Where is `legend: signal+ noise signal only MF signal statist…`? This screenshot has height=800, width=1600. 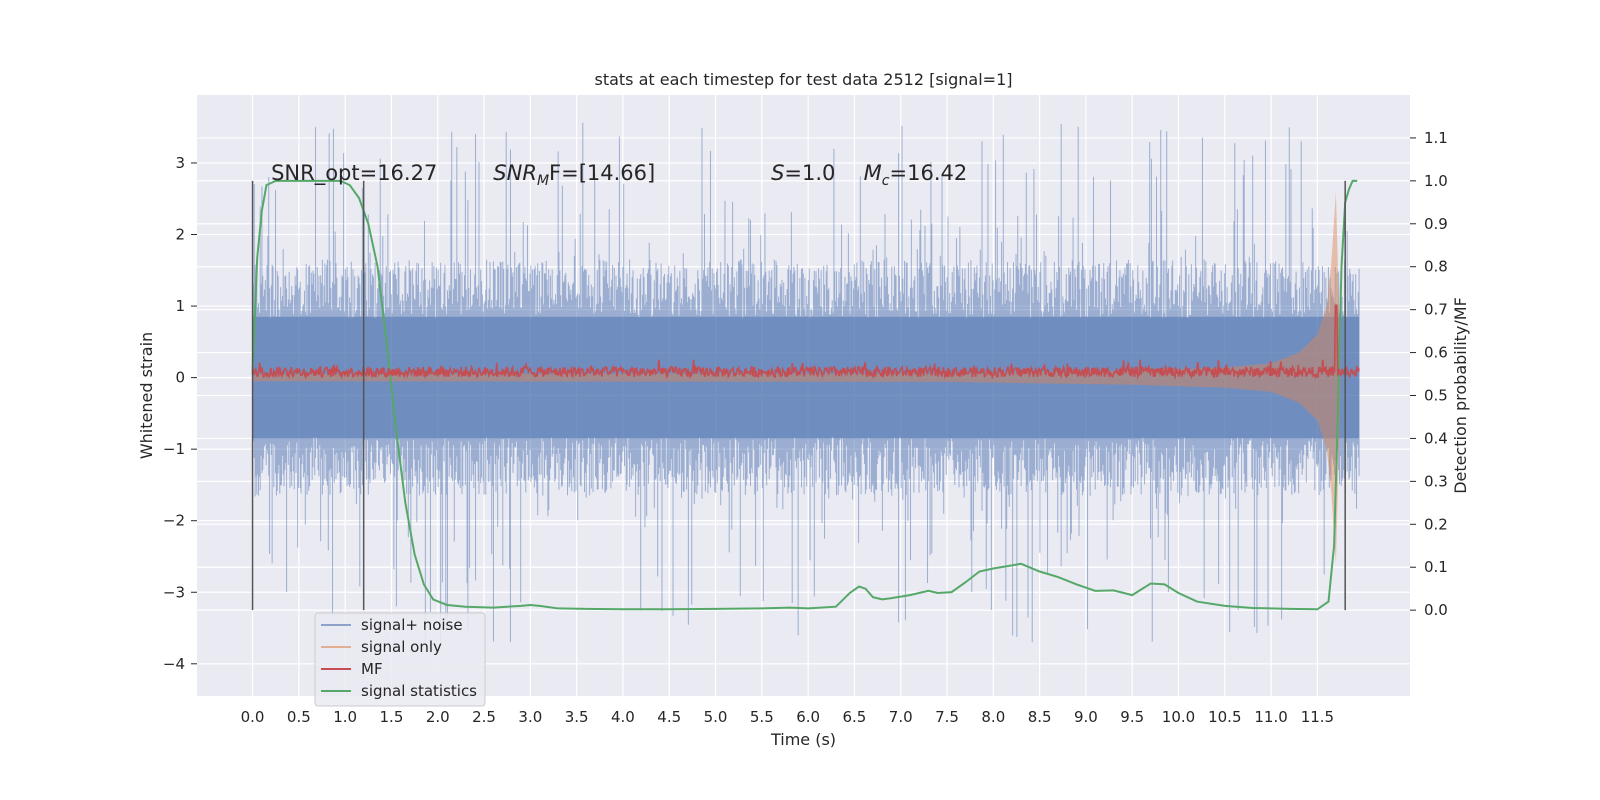
legend: signal+ noise signal only MF signal statist… is located at coordinates (400, 659).